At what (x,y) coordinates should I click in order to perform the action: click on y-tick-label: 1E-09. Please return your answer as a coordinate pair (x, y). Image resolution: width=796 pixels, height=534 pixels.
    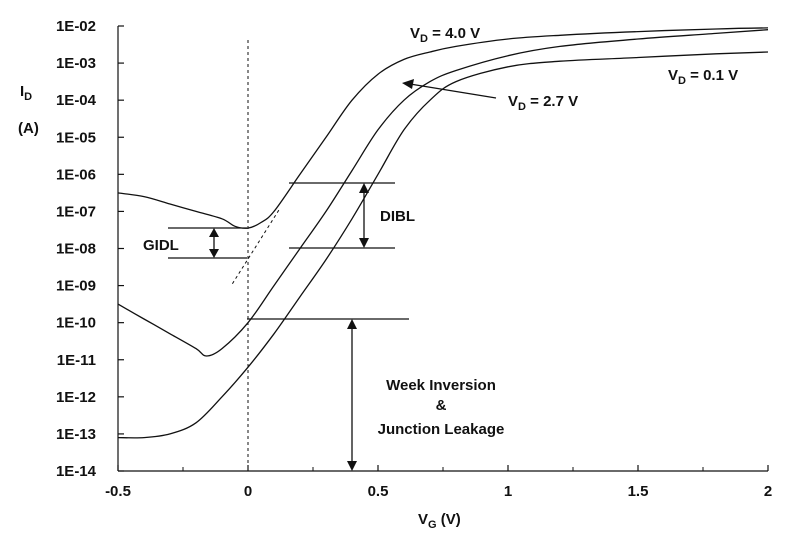
    Looking at the image, I should click on (76, 286).